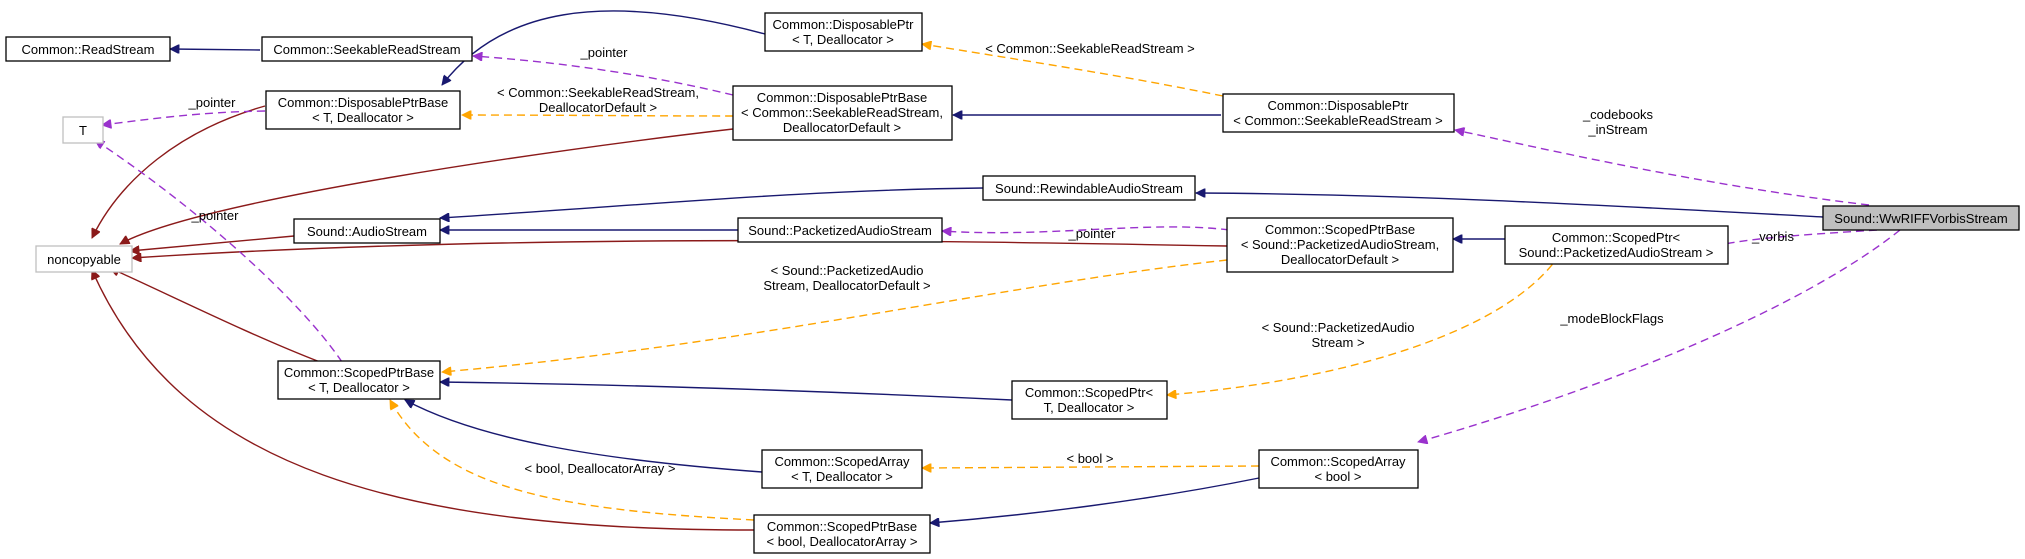 Image resolution: width=2025 pixels, height=559 pixels. Describe the element at coordinates (604, 52) in the screenshot. I see `edge-label-pointer-seekable: _pointer` at that location.